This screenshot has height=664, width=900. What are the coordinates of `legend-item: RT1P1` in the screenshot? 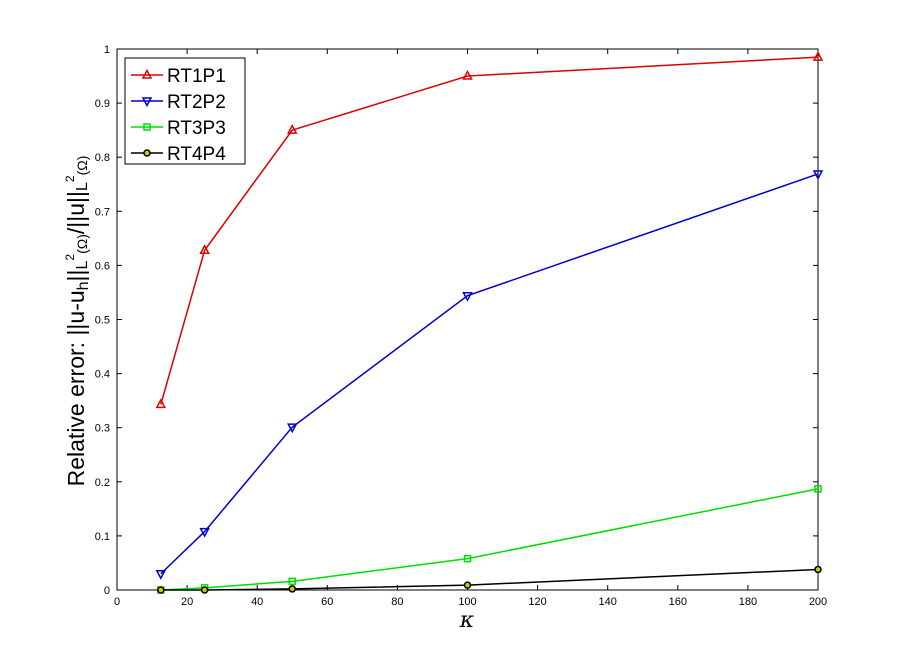 It's located at (178, 76).